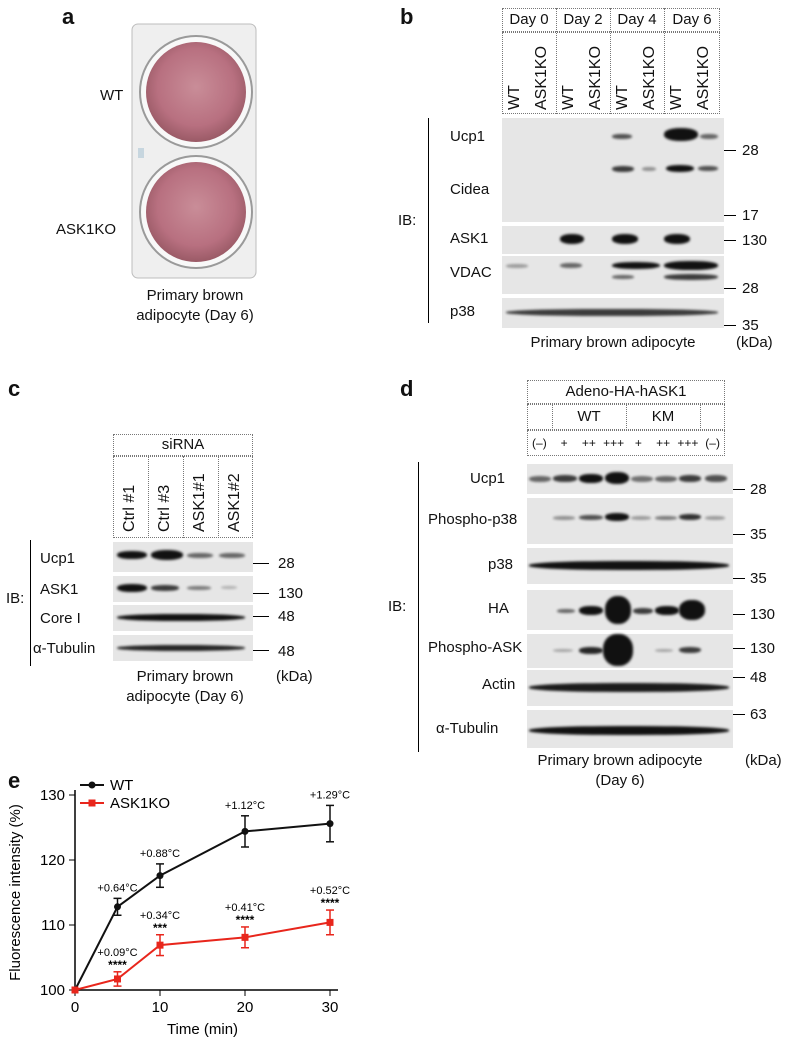  Describe the element at coordinates (245, 806) in the screenshot. I see `temp-annotation: +1.12°C` at that location.